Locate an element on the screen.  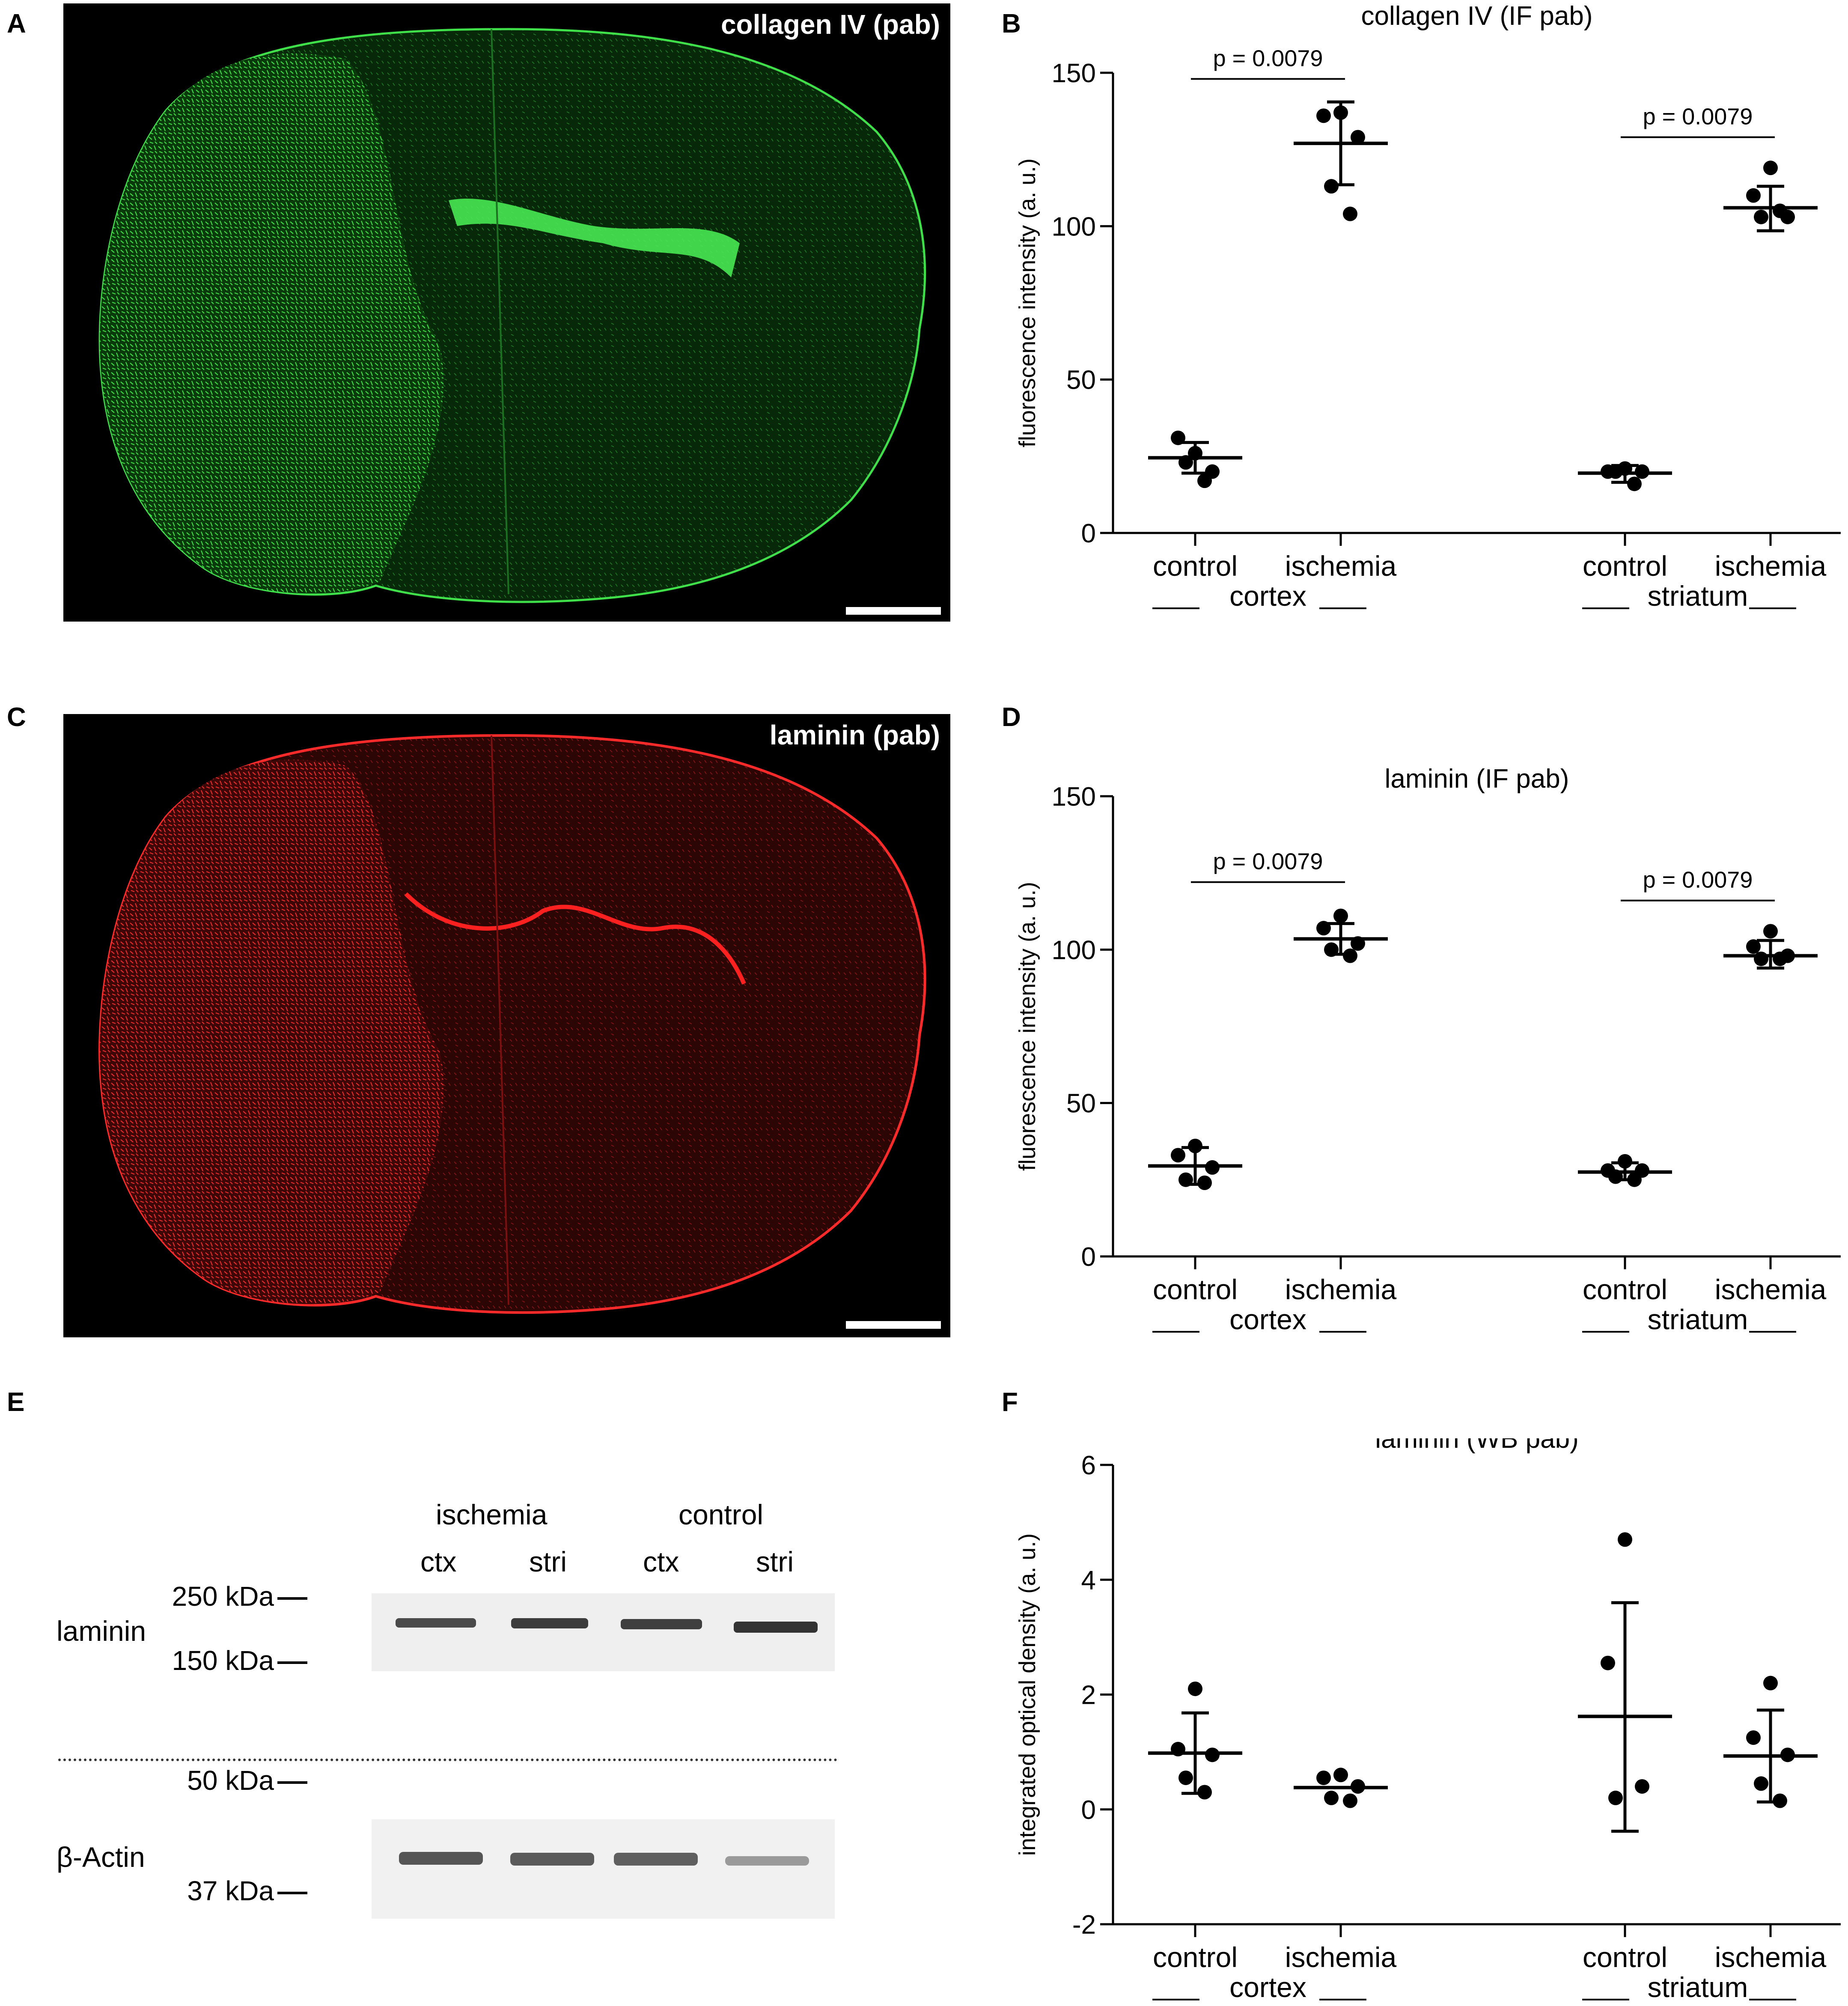
group-label: cortex is located at coordinates (1268, 596).